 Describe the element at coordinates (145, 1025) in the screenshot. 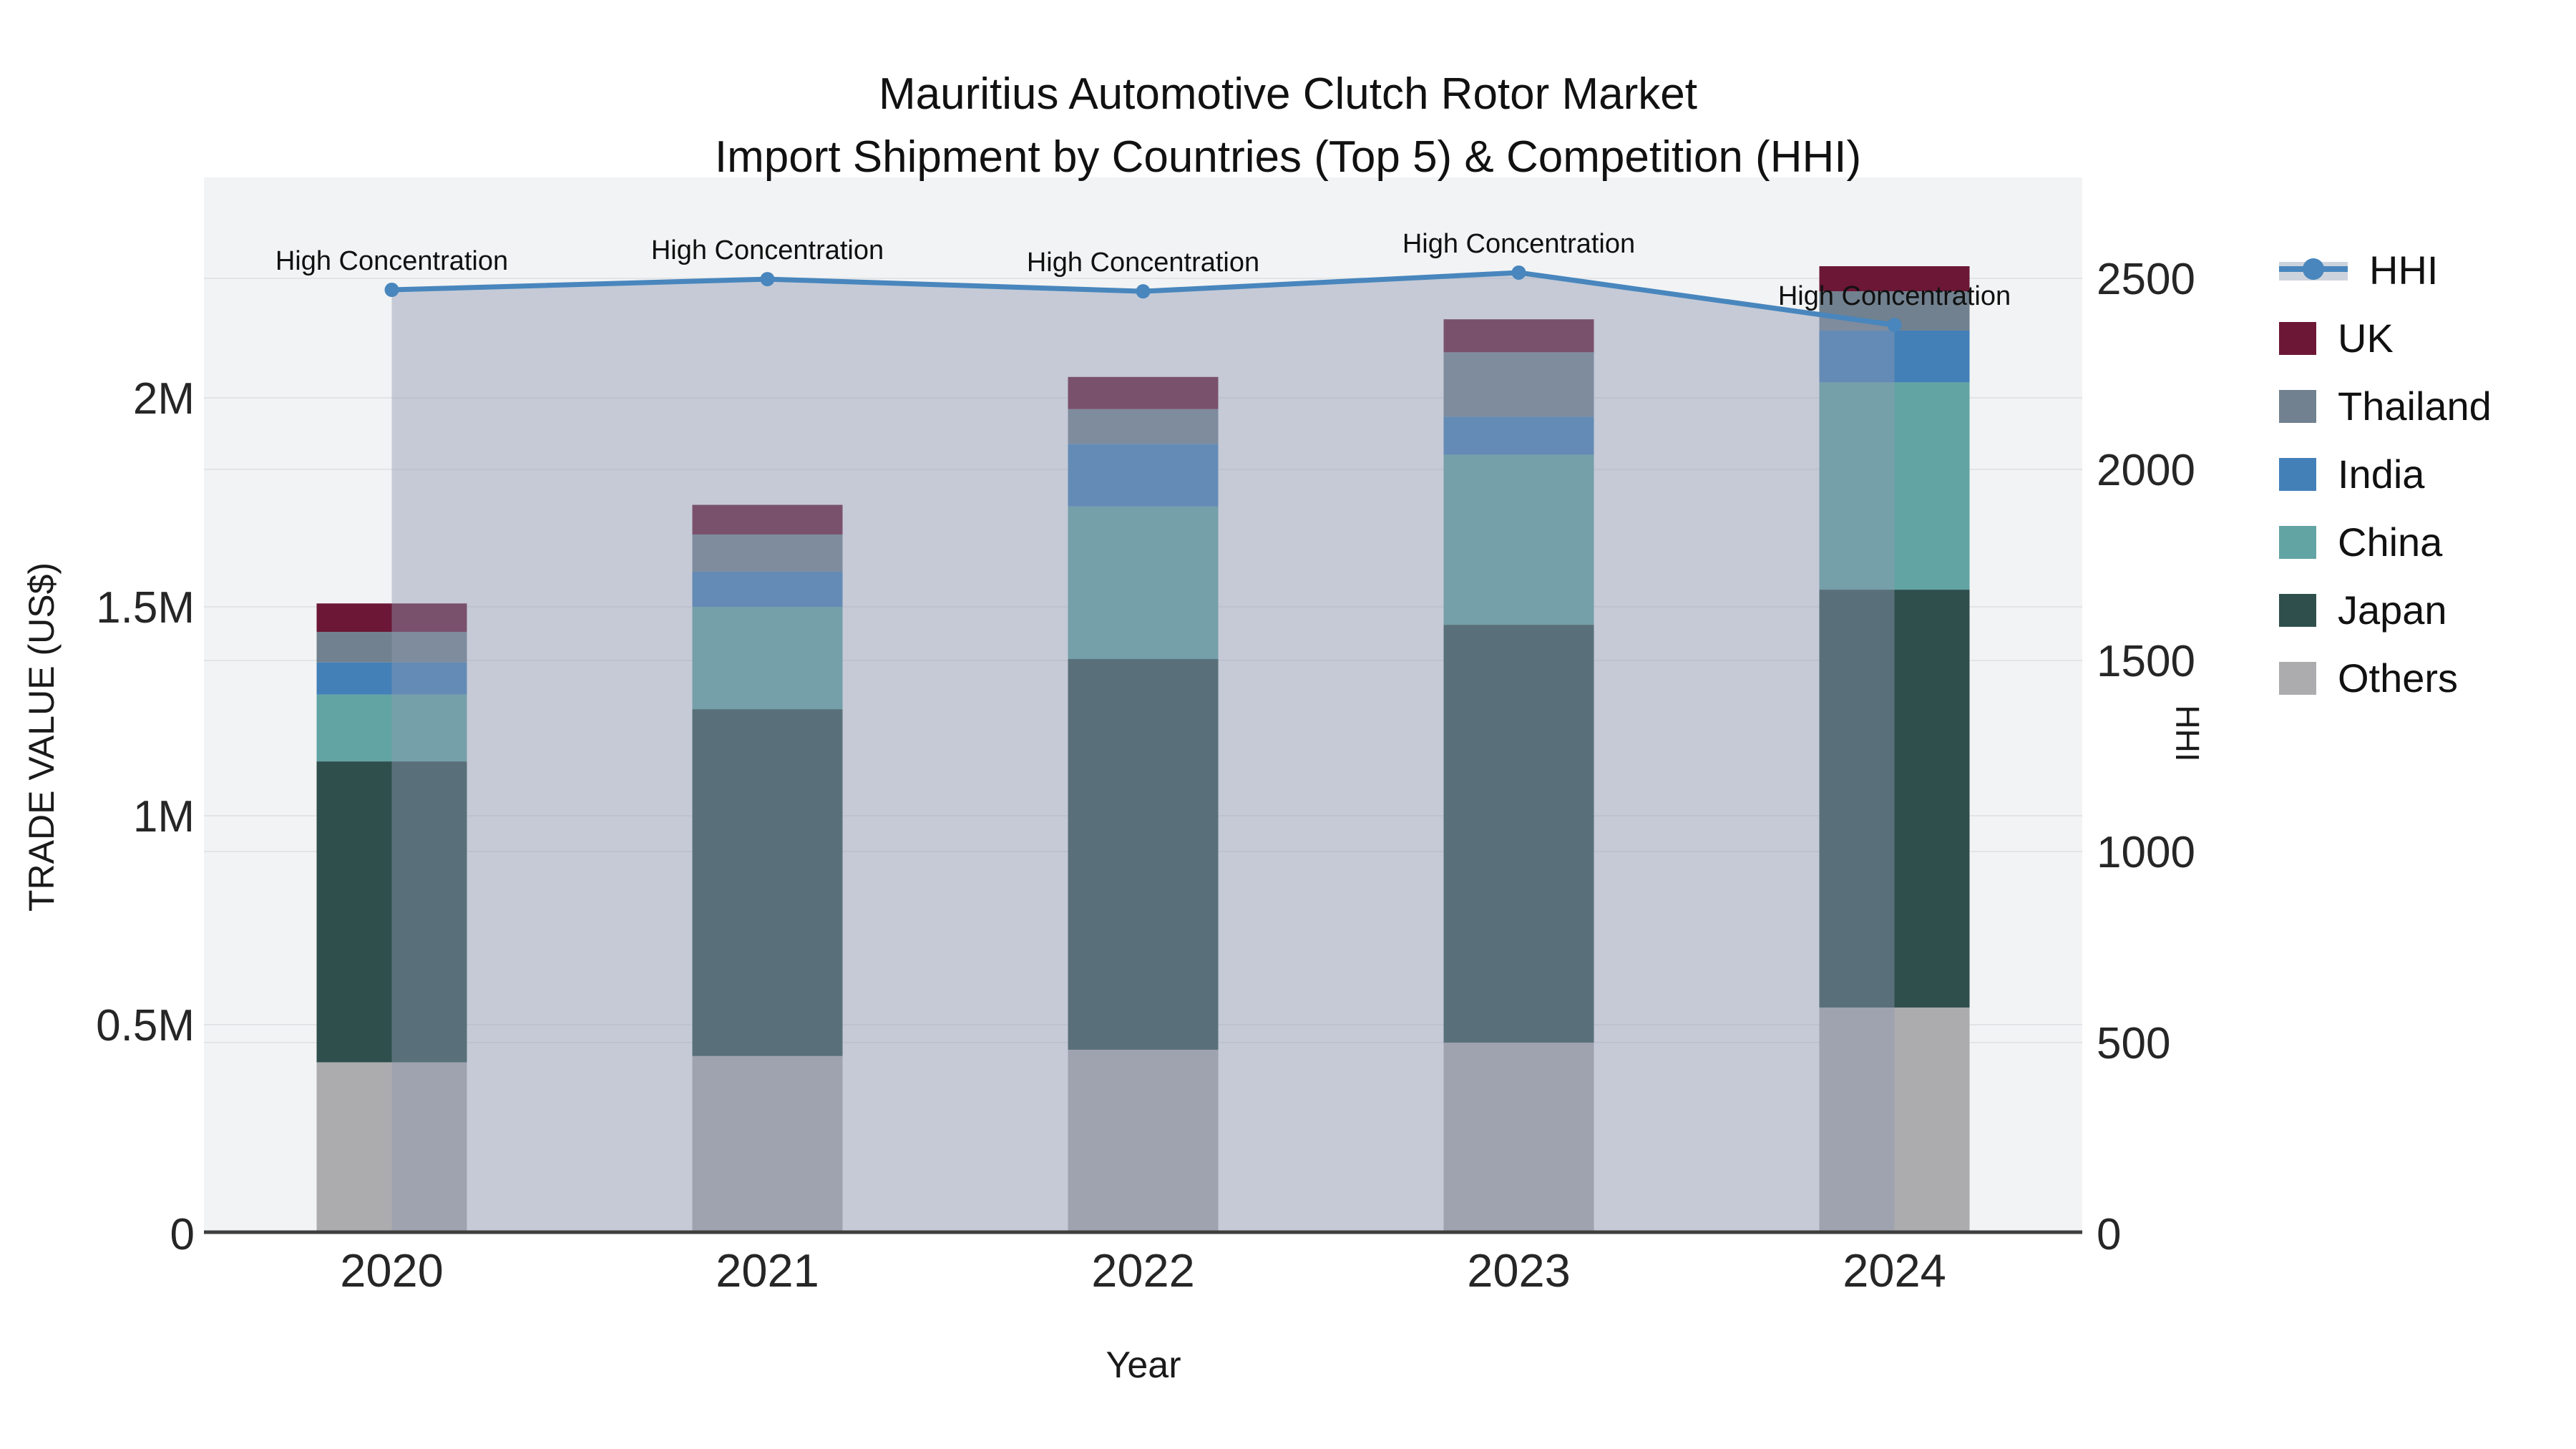

I see `y-left-tick-label: 0.5M` at that location.